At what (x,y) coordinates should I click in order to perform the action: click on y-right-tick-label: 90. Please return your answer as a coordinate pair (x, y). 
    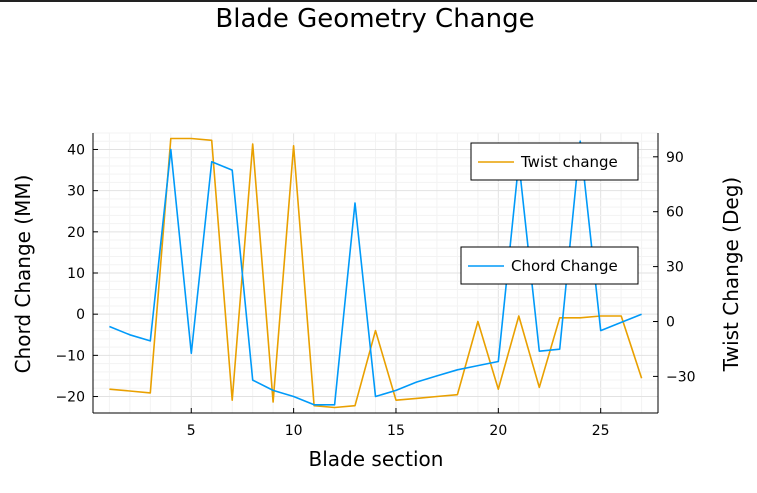
    Looking at the image, I should click on (675, 158).